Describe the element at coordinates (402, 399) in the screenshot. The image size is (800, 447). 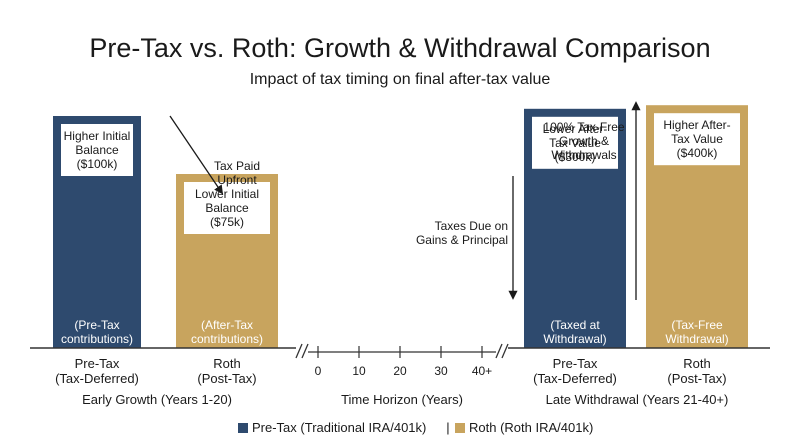
I see `time-axis-label: Time Horizon (Years)` at that location.